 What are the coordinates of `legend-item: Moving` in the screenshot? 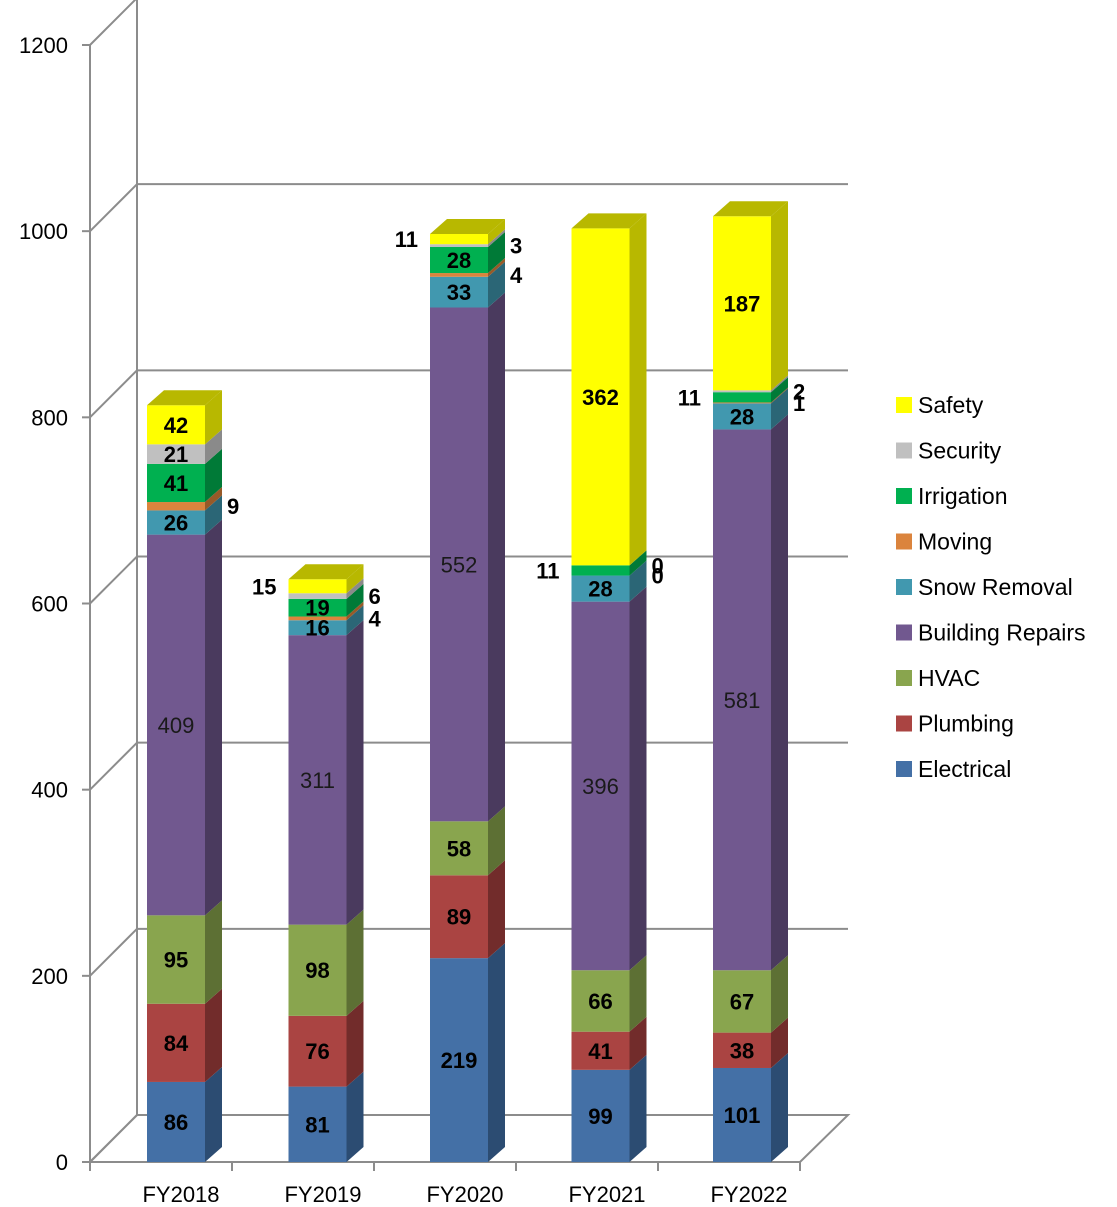 It's located at (944, 542).